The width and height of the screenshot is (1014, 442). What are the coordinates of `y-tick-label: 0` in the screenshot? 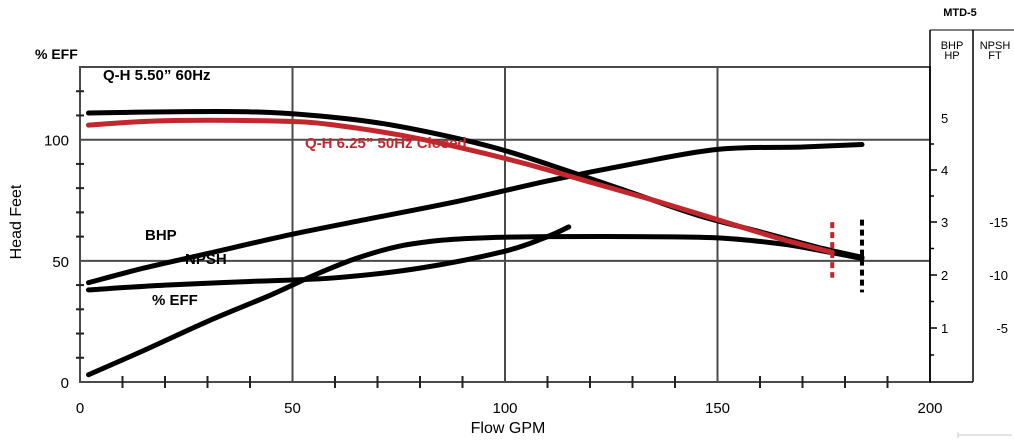 It's located at (65, 383).